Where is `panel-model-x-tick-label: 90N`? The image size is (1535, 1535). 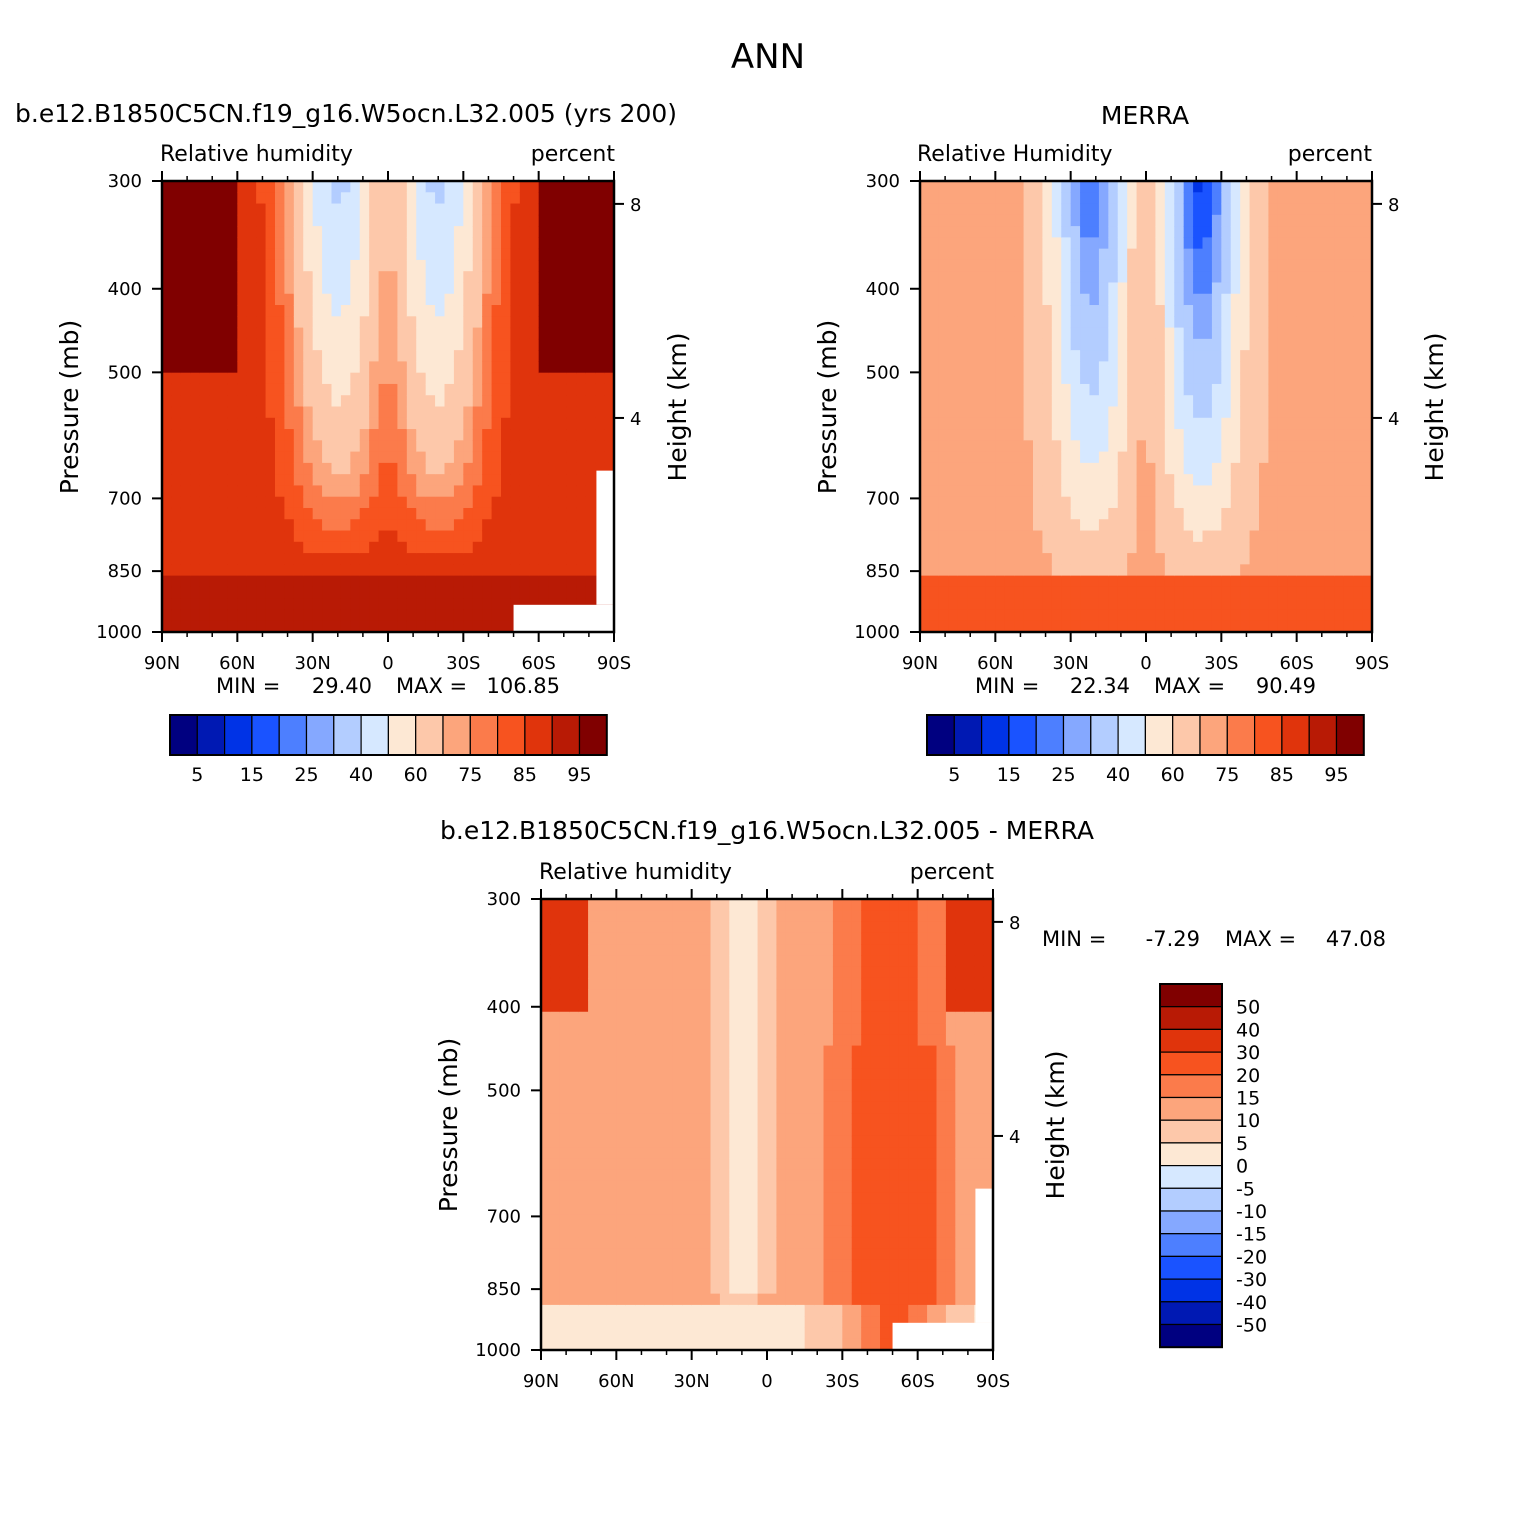
panel-model-x-tick-label: 90N is located at coordinates (162, 663).